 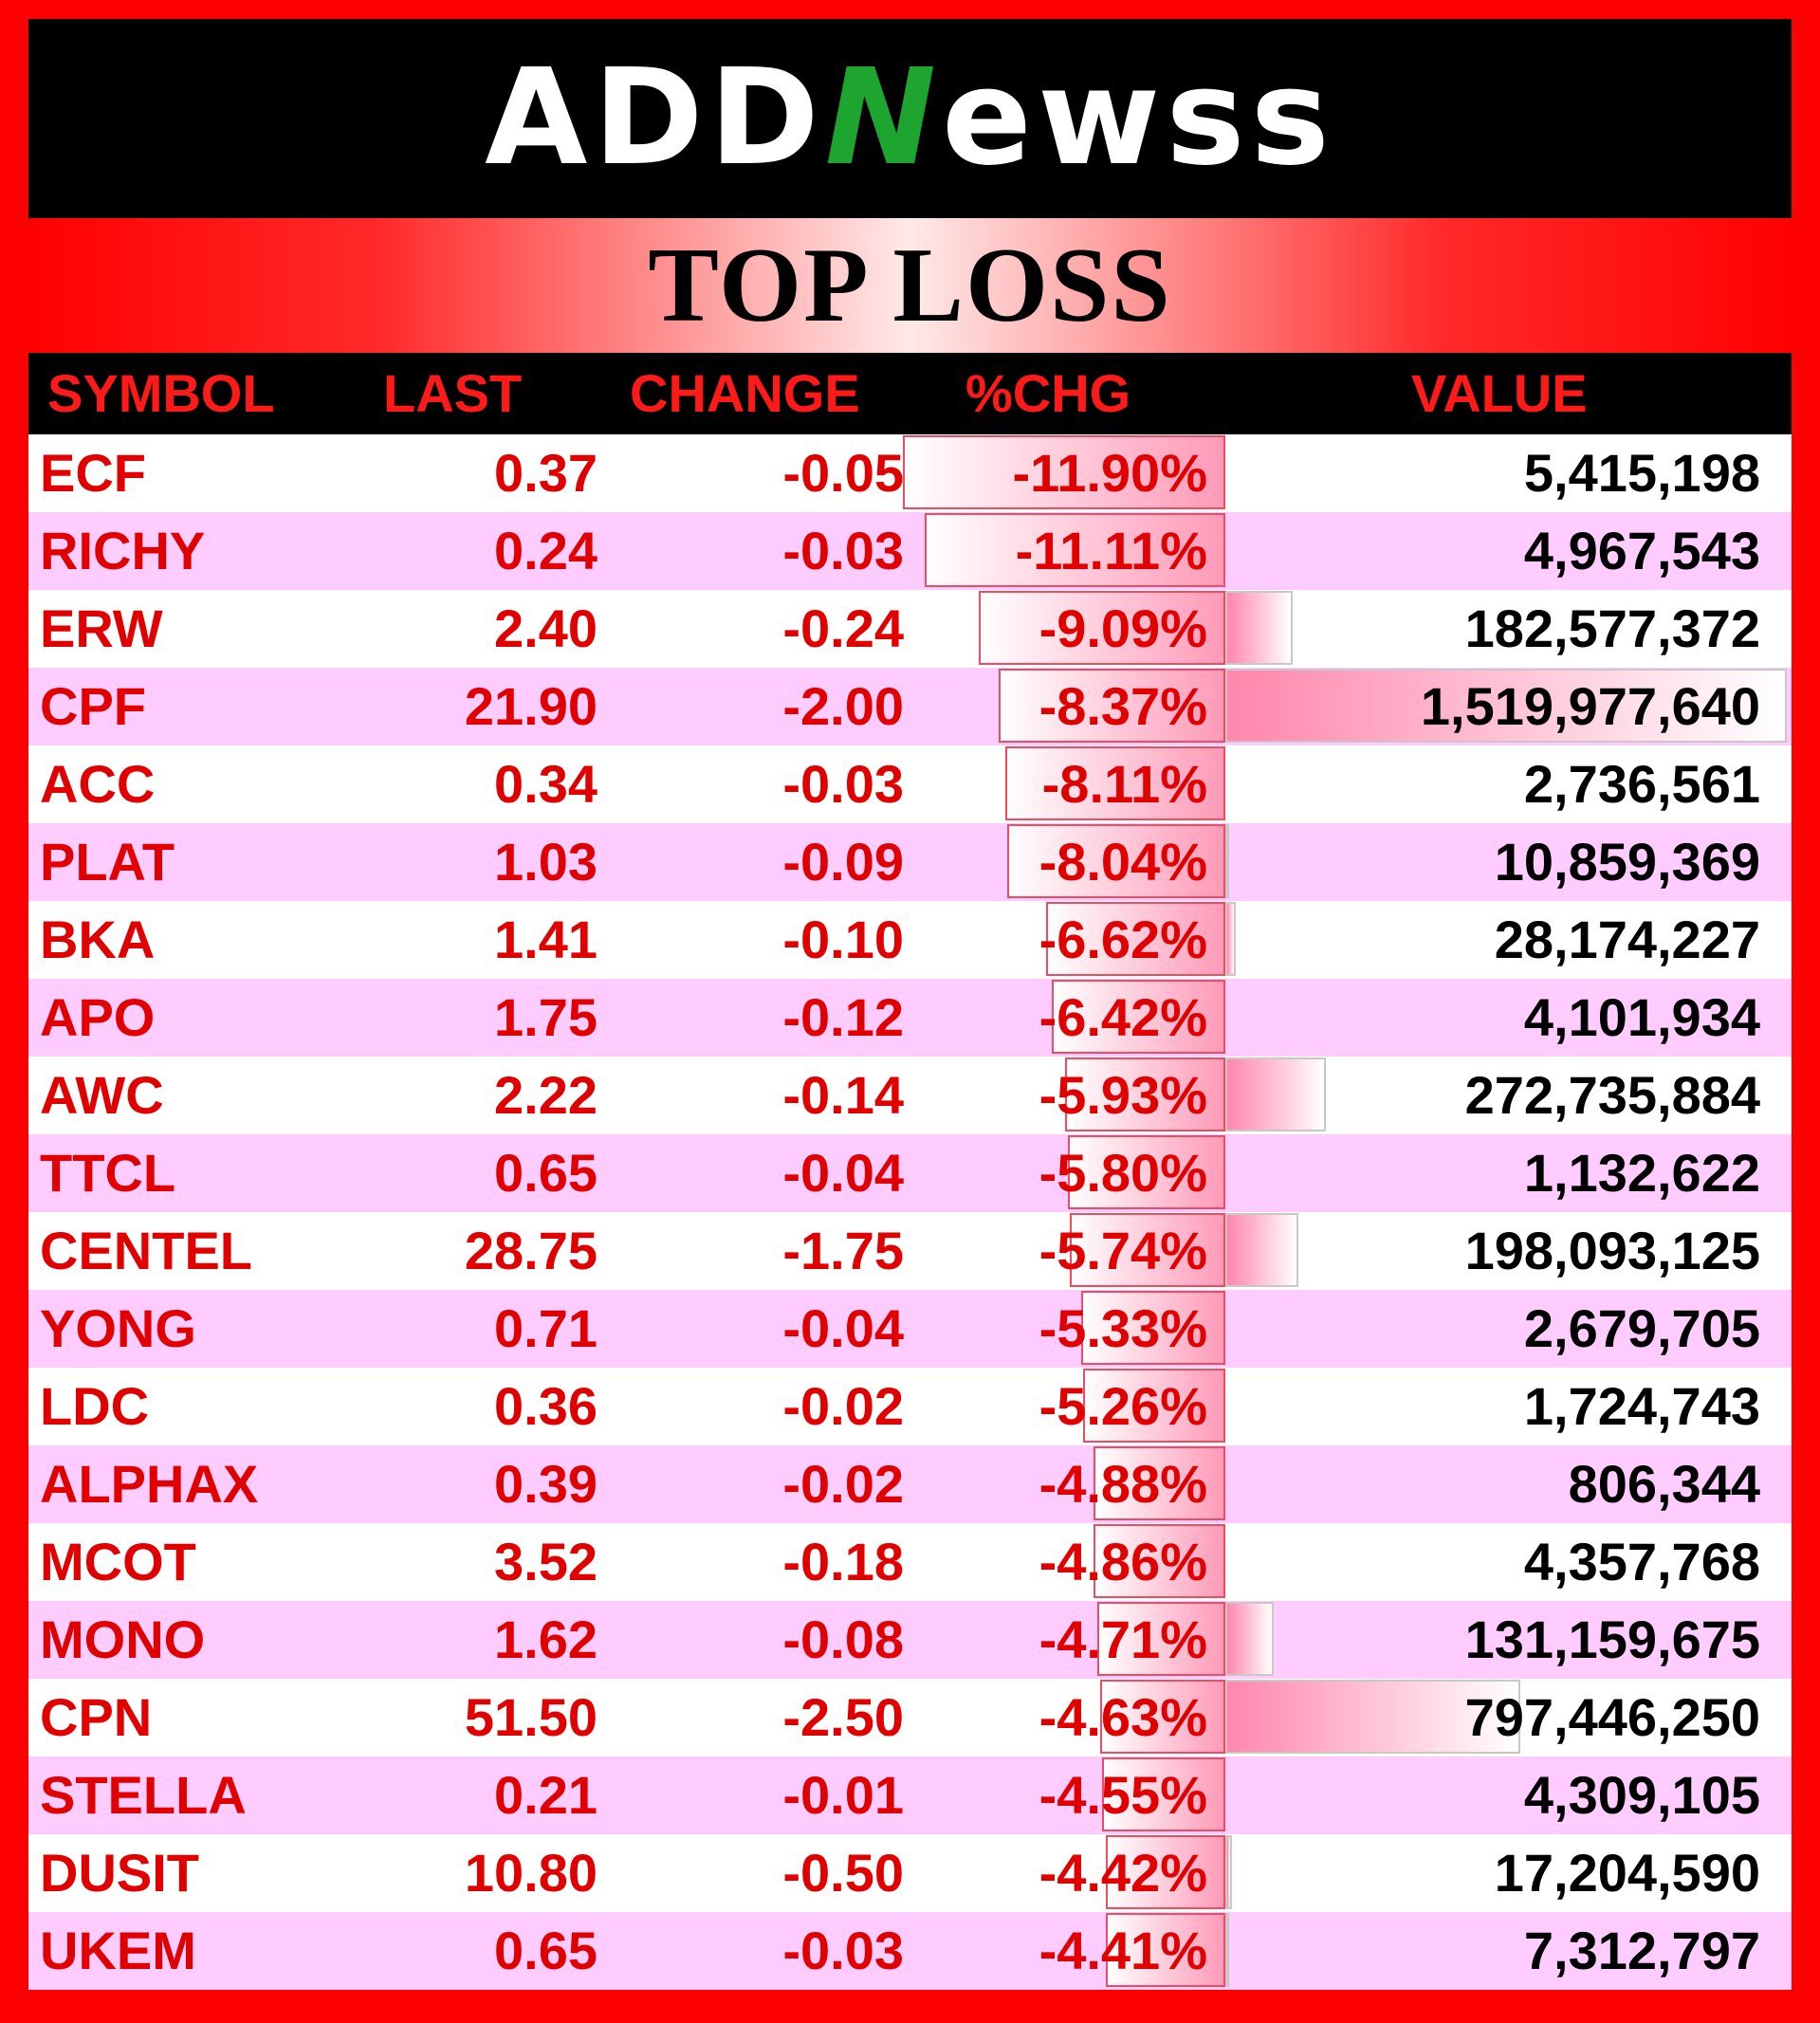 I want to click on table-header: SYMBOL LAST CHANGE %CHG VALUE, so click(x=910, y=393).